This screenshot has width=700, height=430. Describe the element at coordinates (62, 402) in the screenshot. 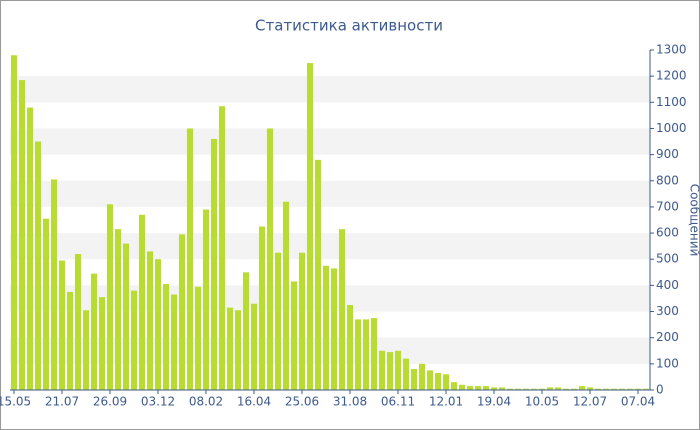

I see `x-tick-label: 21.07` at that location.